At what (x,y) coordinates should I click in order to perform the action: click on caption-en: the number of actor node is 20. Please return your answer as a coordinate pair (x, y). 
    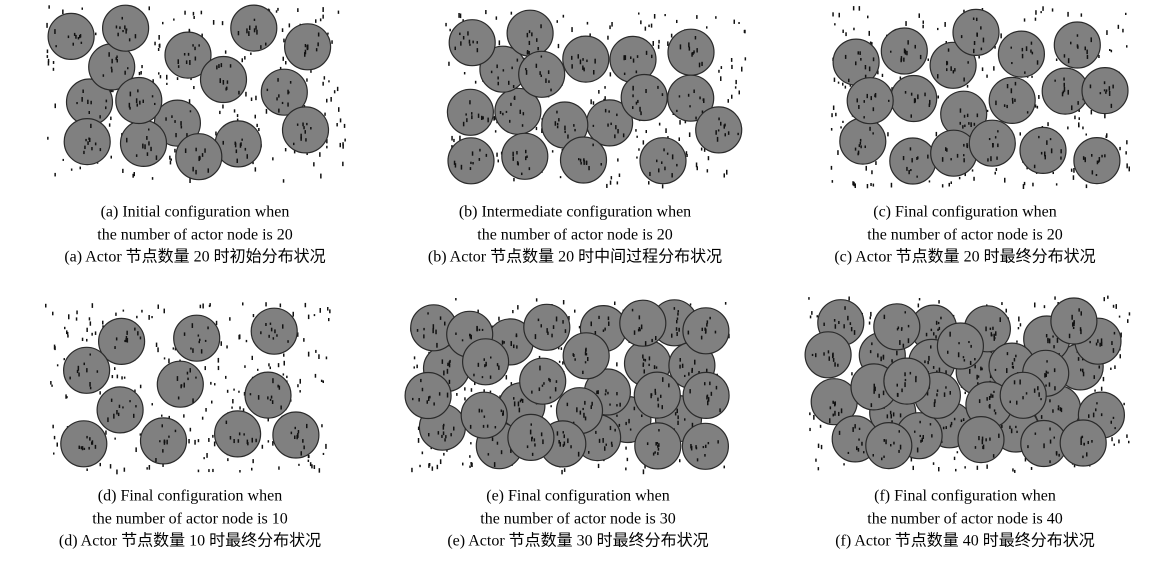
    Looking at the image, I should click on (195, 235).